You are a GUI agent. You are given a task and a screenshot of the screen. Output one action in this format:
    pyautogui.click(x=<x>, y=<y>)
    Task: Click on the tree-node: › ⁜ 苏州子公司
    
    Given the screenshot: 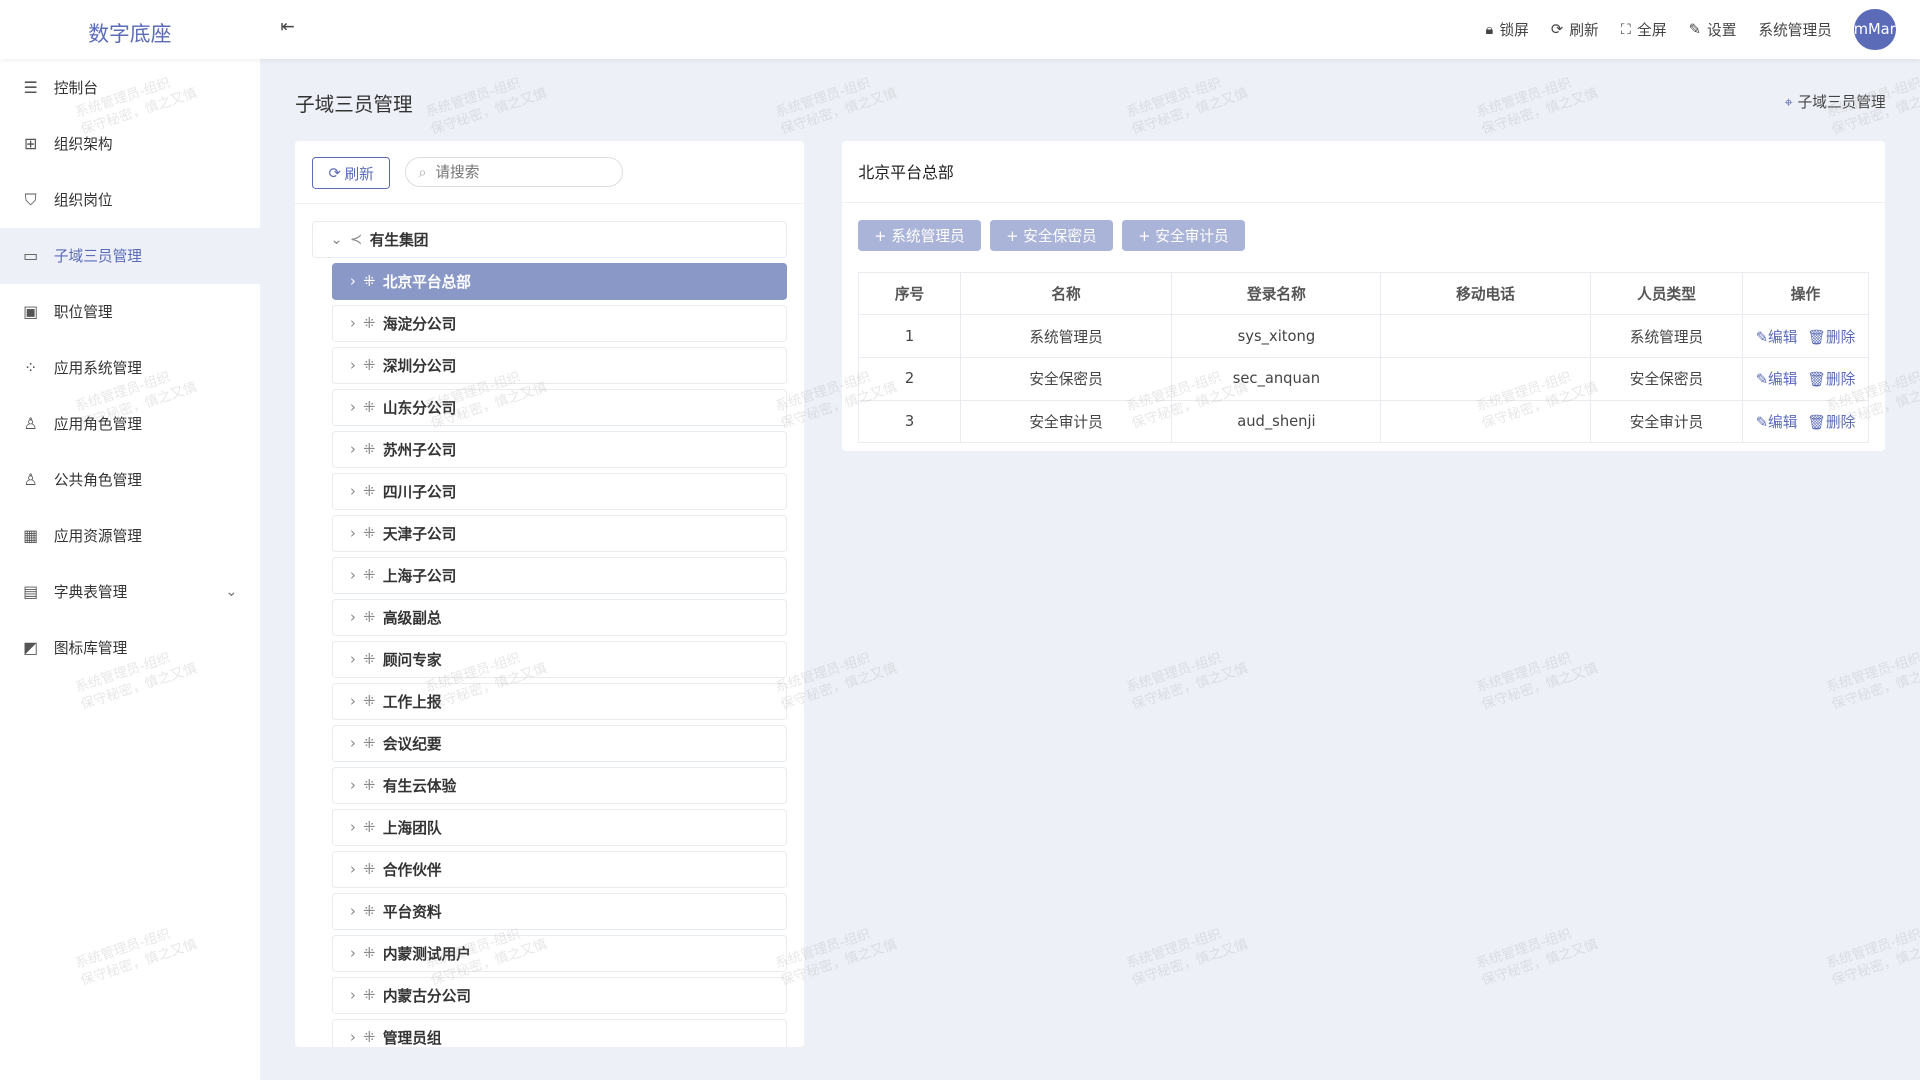 What is the action you would take?
    pyautogui.click(x=559, y=450)
    